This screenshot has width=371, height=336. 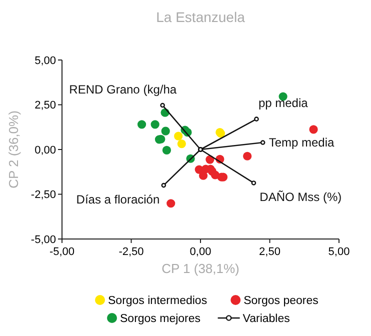 I want to click on y-tick-label: 2,50, so click(x=45, y=106).